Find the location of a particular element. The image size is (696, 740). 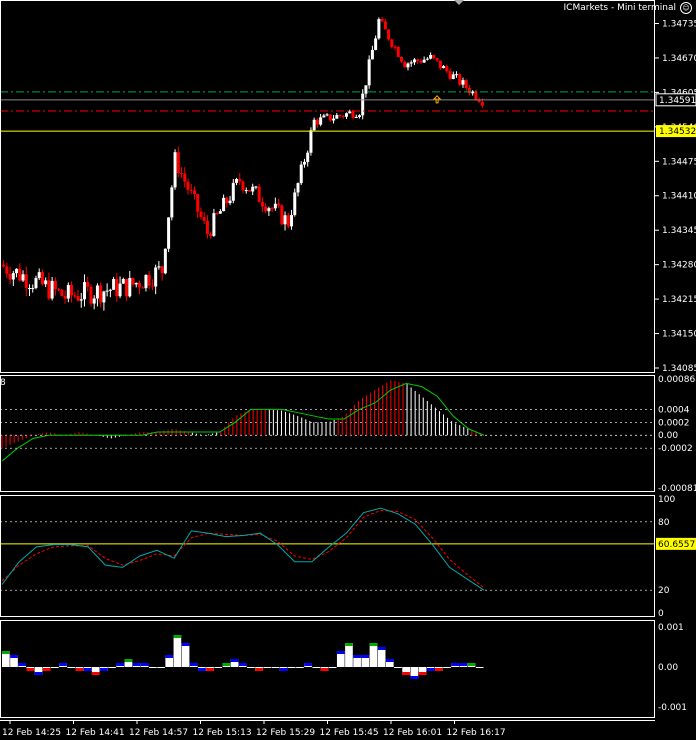

osc-tick-label: -0.001 is located at coordinates (672, 708).